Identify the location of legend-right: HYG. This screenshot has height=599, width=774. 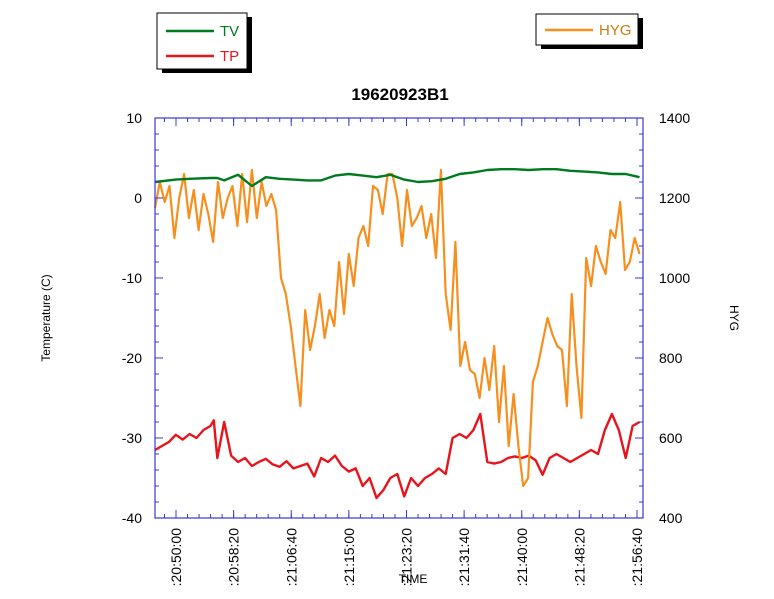
(589, 31).